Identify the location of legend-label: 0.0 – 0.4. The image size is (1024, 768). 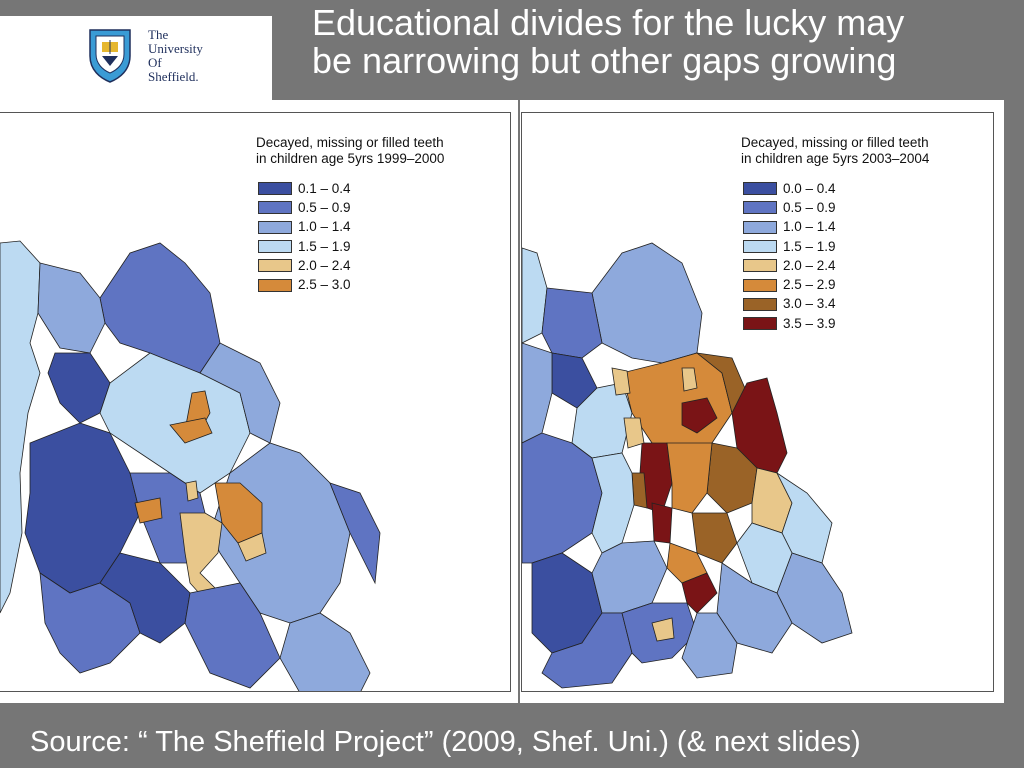
(809, 188).